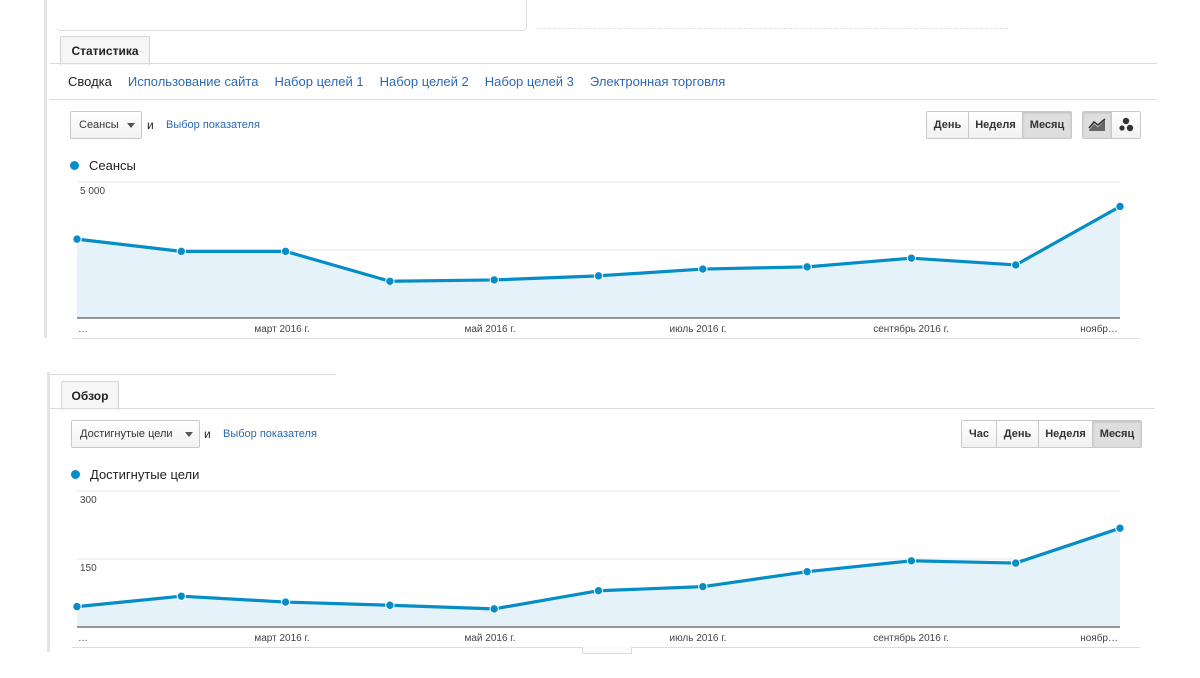 Image resolution: width=1200 pixels, height=678 pixels. What do you see at coordinates (319, 81) in the screenshot?
I see `subnav-goal-set-1: Набор целей 1` at bounding box center [319, 81].